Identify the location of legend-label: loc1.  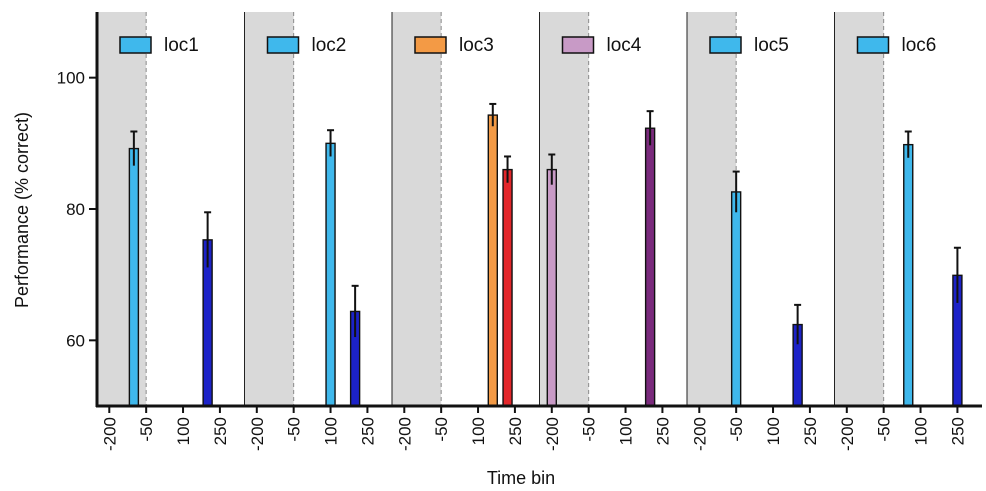
(181, 45).